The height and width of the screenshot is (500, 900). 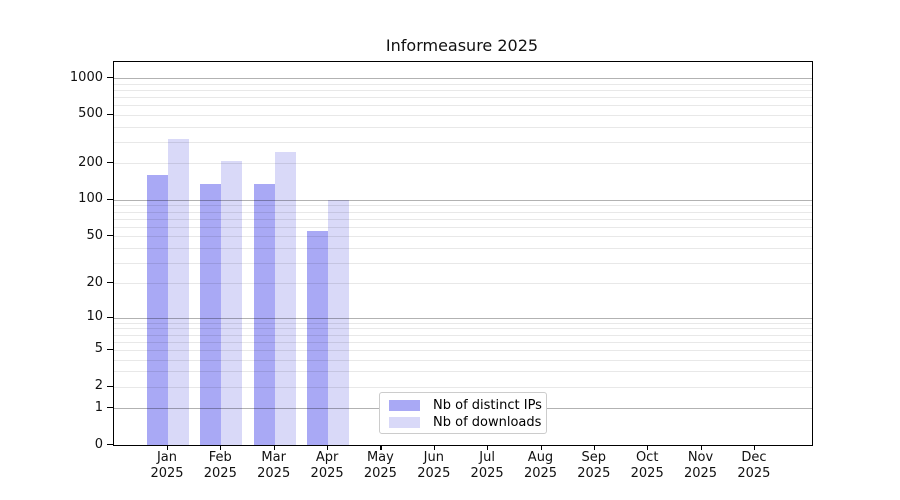 I want to click on x-tick-jul, so click(x=488, y=447).